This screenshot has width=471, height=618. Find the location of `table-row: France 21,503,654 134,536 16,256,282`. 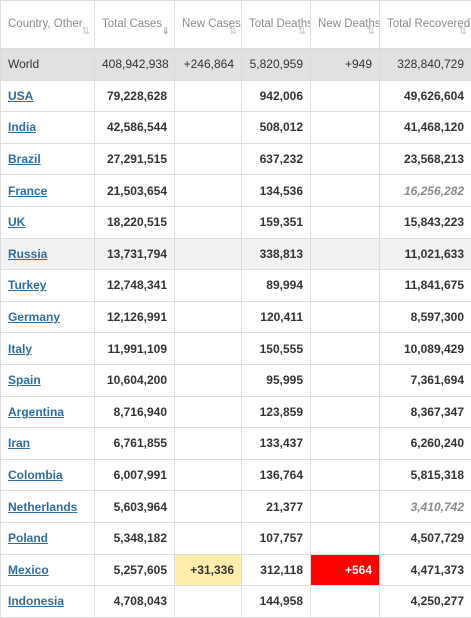

table-row: France 21,503,654 134,536 16,256,282 is located at coordinates (236, 191).